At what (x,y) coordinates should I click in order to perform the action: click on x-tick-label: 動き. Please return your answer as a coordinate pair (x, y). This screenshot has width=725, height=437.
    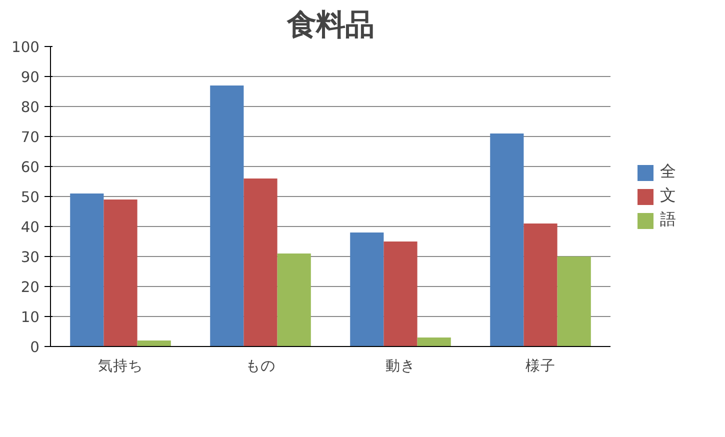
    Looking at the image, I should click on (401, 366).